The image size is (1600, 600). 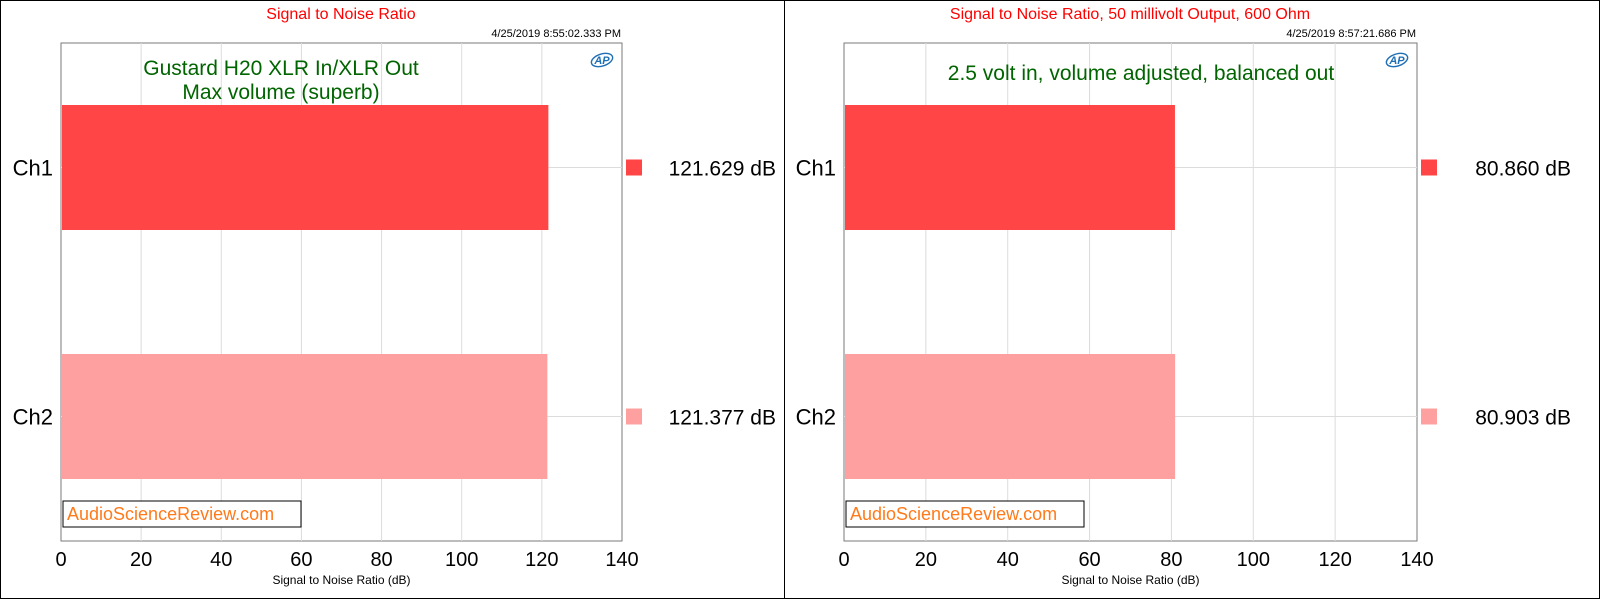 What do you see at coordinates (556, 34) in the screenshot?
I see `chart-timestamp: 4/25/2019 8:55:02.333 PM` at bounding box center [556, 34].